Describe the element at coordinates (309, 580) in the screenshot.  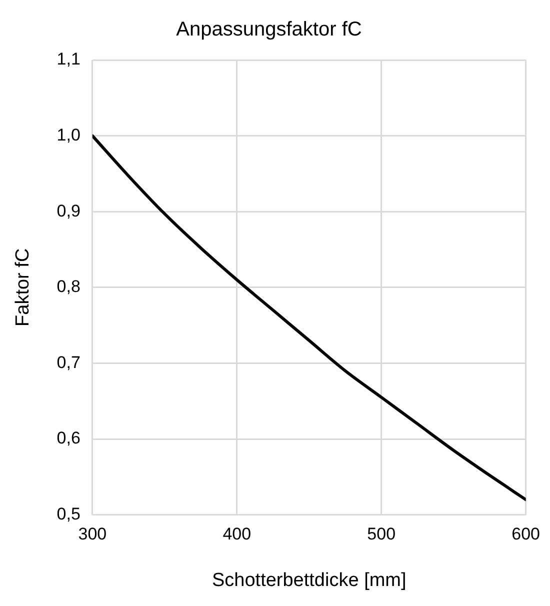
I see `x-axis-title: Schotterbettdicke [mm]` at that location.